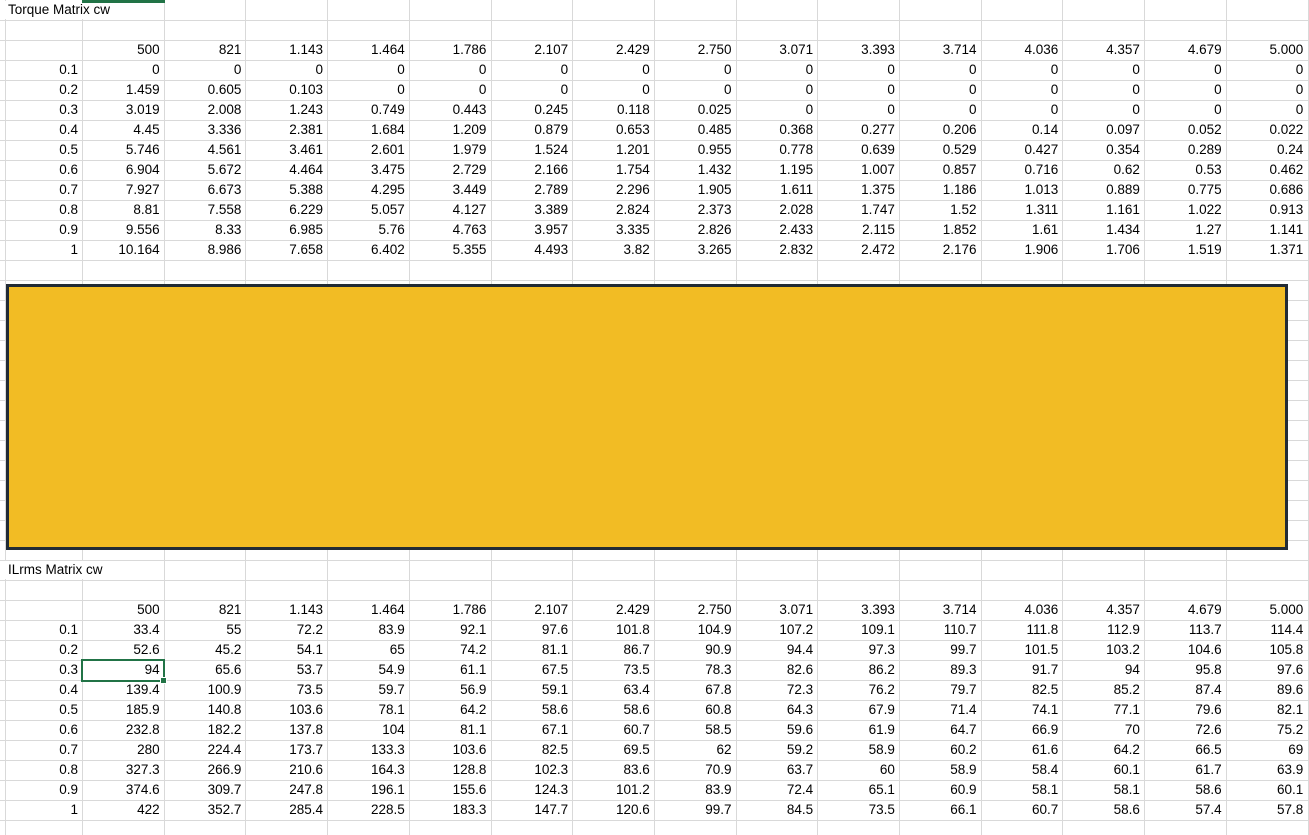  What do you see at coordinates (1205, 629) in the screenshot?
I see `cell: 113.7` at bounding box center [1205, 629].